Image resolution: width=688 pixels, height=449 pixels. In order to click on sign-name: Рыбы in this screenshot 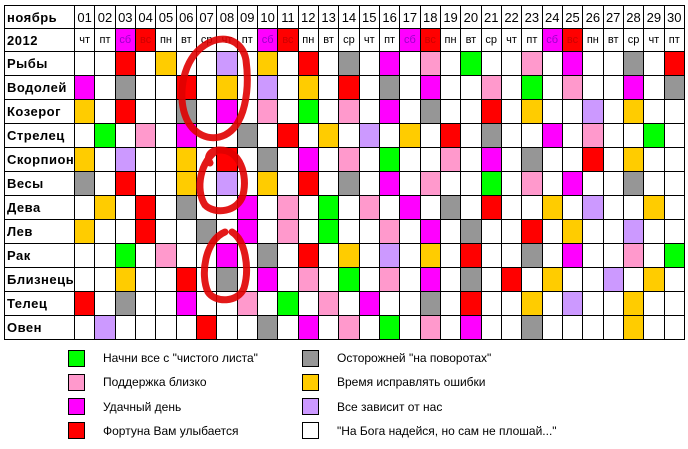, I will do `click(39, 63)`.